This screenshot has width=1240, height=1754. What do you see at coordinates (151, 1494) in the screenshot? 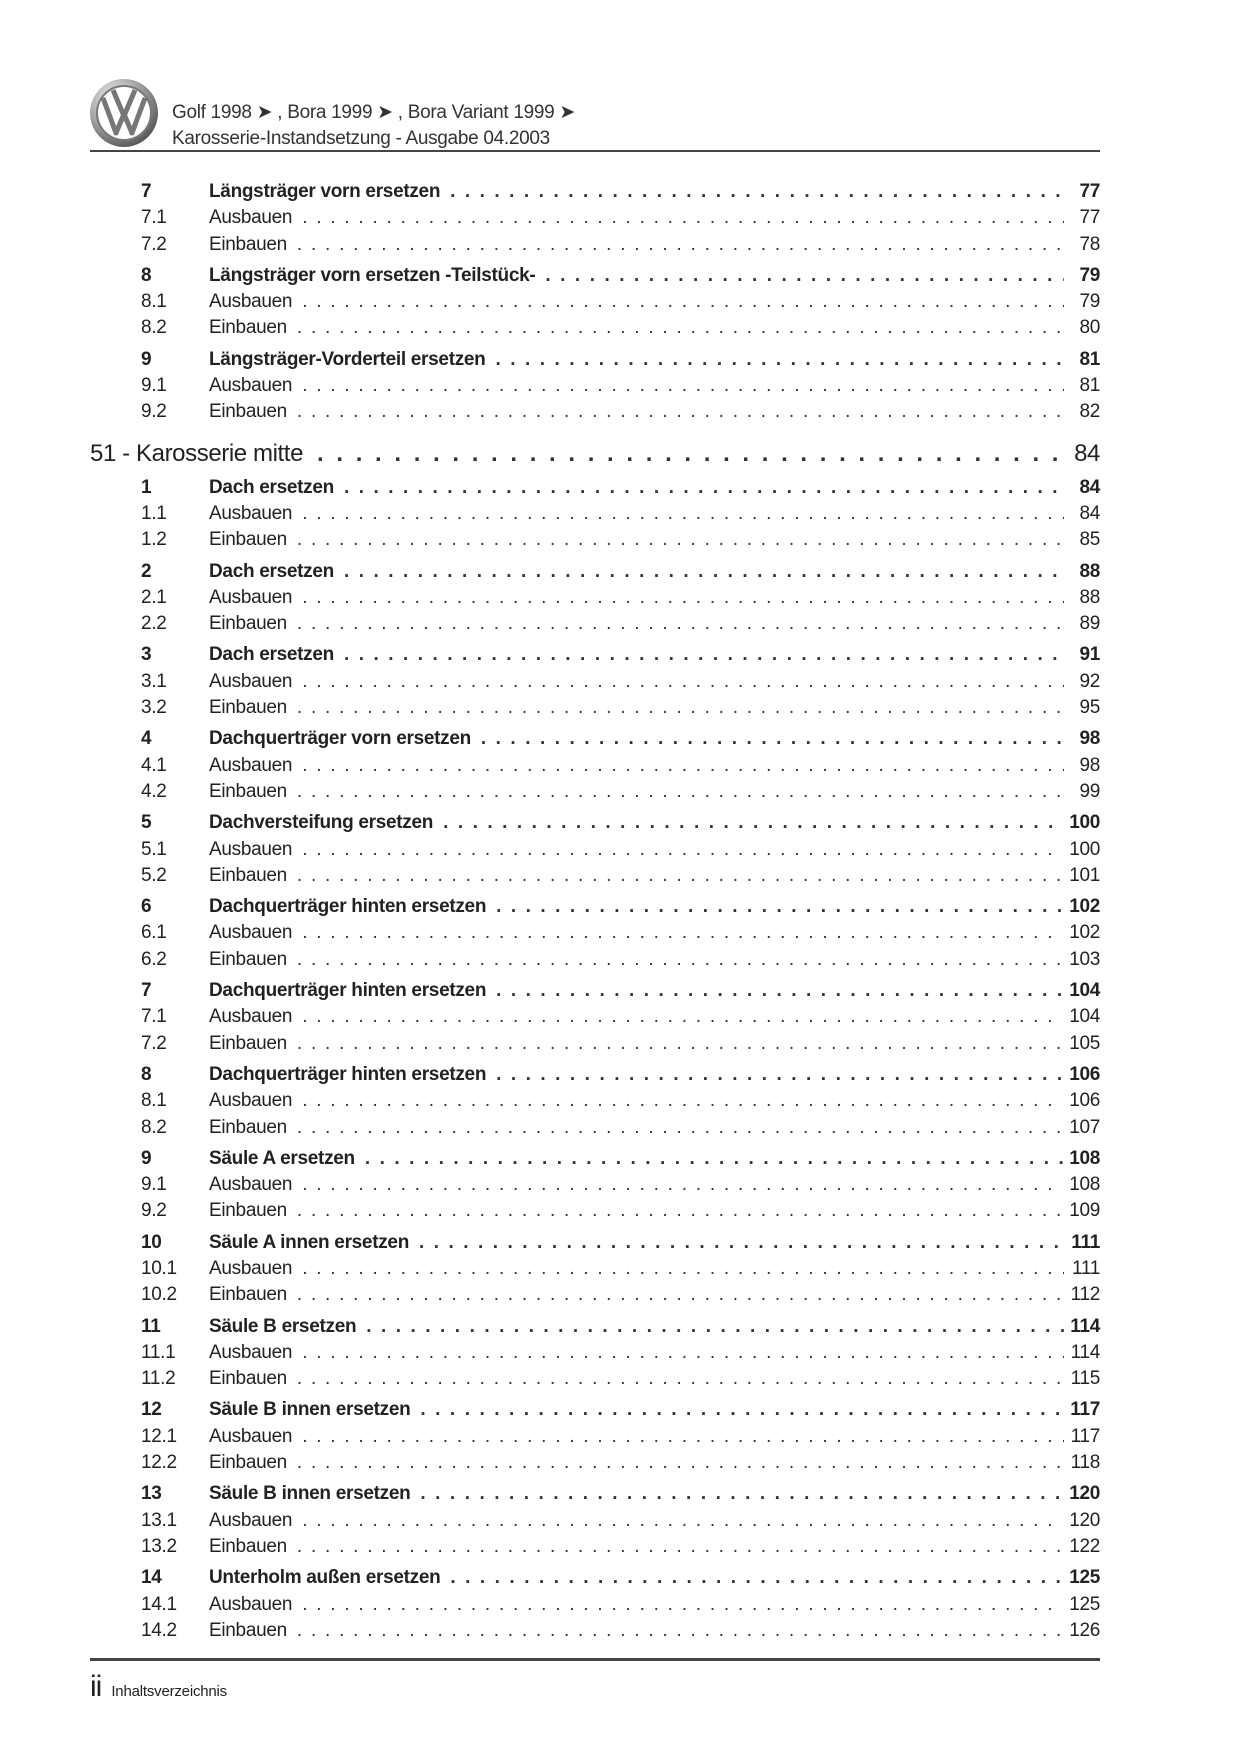
I see `entry-number: 13` at bounding box center [151, 1494].